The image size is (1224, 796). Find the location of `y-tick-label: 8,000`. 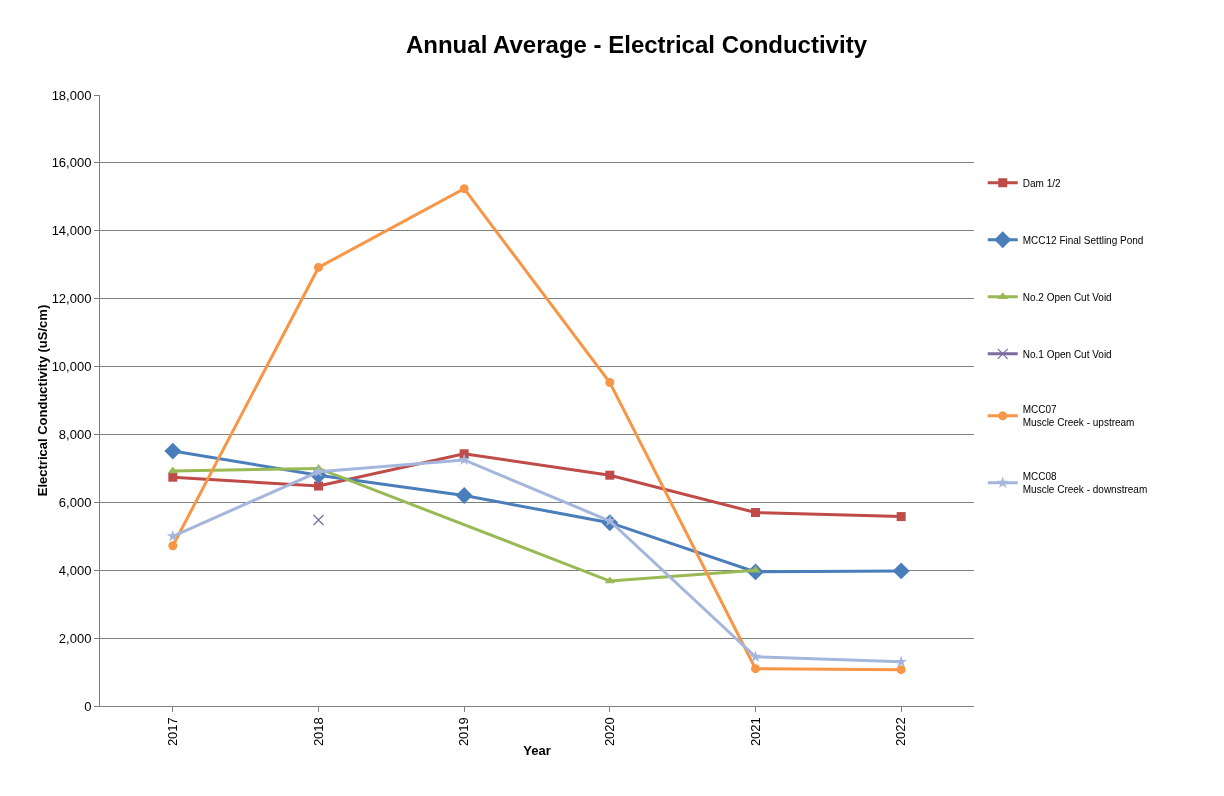

y-tick-label: 8,000 is located at coordinates (75, 434).